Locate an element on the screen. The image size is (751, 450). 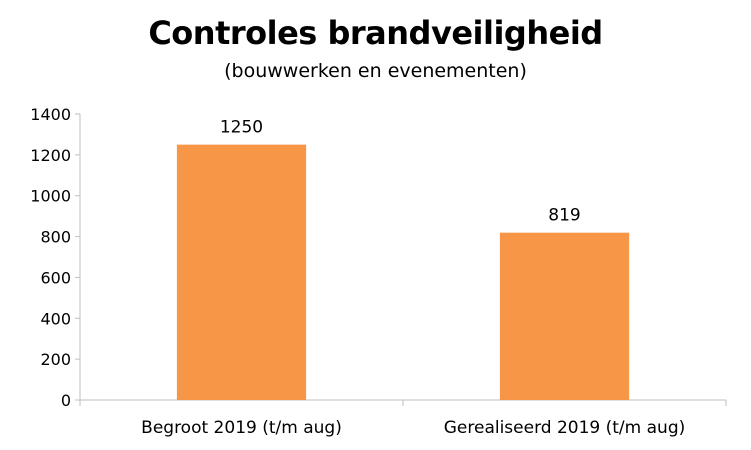
y-tick-label: 1200 is located at coordinates (50, 155).